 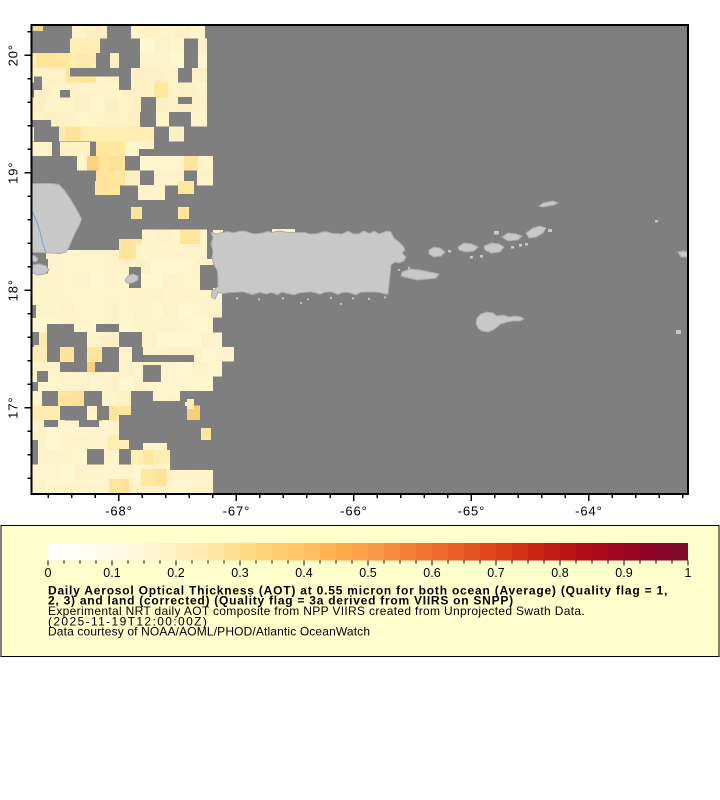 I want to click on svg-text: -68°, so click(x=119, y=511).